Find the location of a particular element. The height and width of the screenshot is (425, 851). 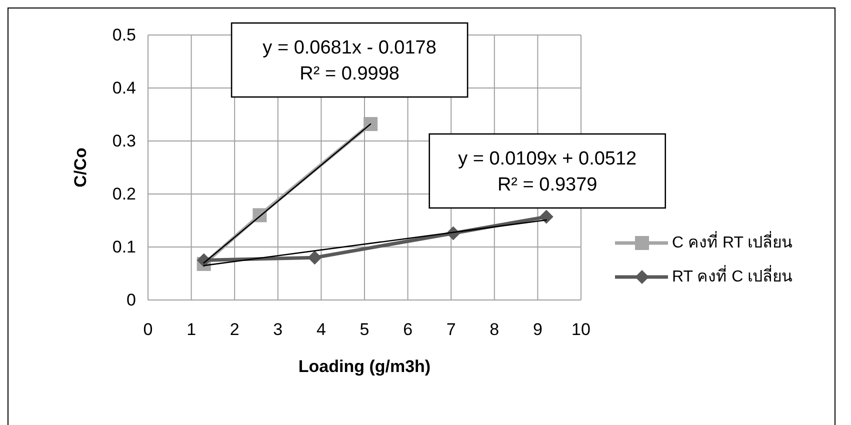

y-tick-label: 0.3 is located at coordinates (124, 141).